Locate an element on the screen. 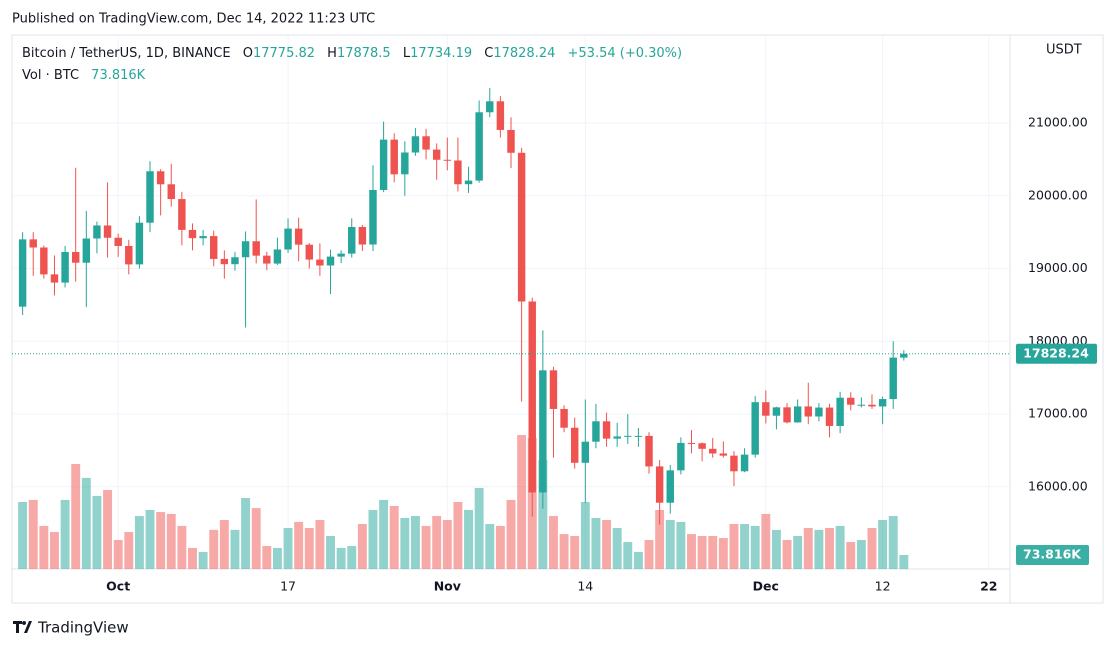 Image resolution: width=1116 pixels, height=648 pixels. x-tick-label: 12 is located at coordinates (883, 586).